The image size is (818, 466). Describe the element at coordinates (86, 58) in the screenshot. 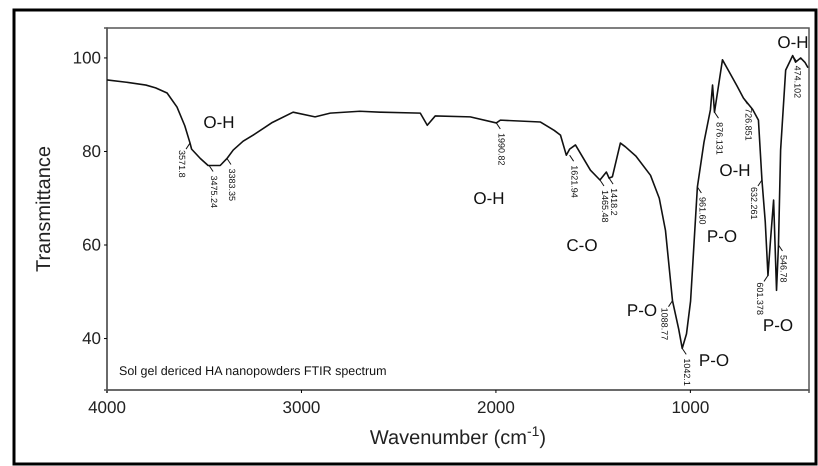

I see `y-tick-label: 100` at that location.